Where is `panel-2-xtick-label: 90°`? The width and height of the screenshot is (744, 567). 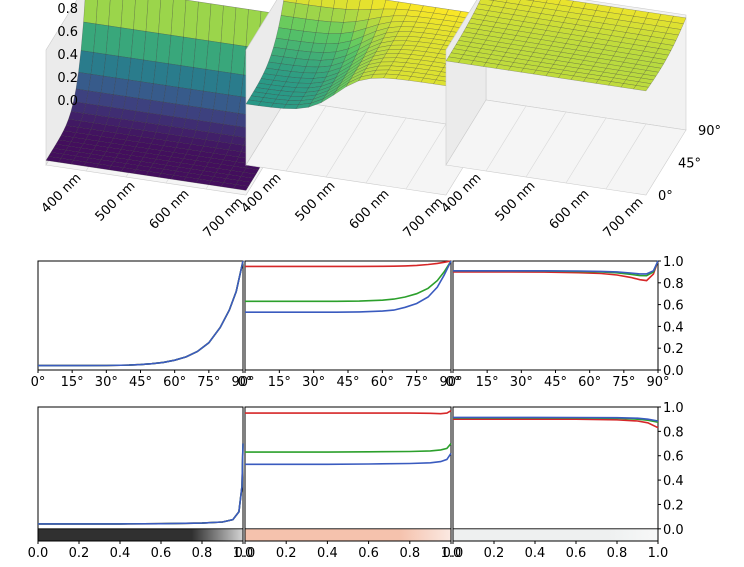
panel-2-xtick-label: 90° is located at coordinates (450, 382).